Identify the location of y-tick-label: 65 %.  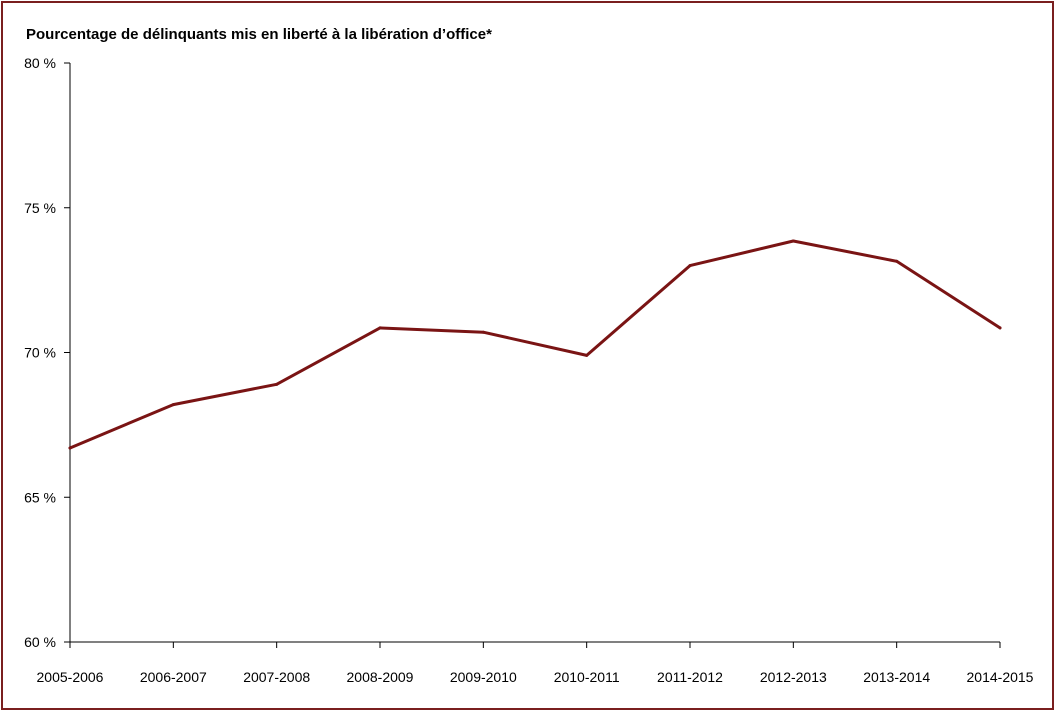
(40, 497).